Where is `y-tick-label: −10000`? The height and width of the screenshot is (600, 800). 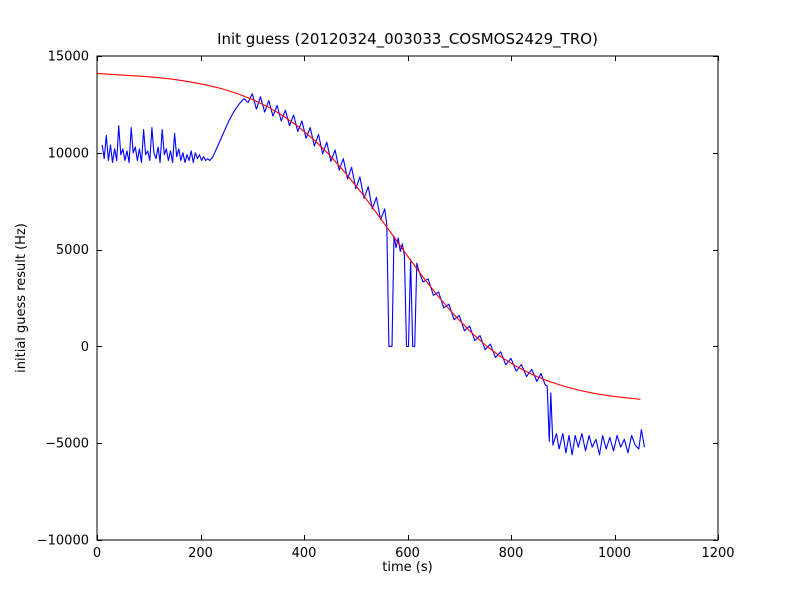 y-tick-label: −10000 is located at coordinates (63, 541).